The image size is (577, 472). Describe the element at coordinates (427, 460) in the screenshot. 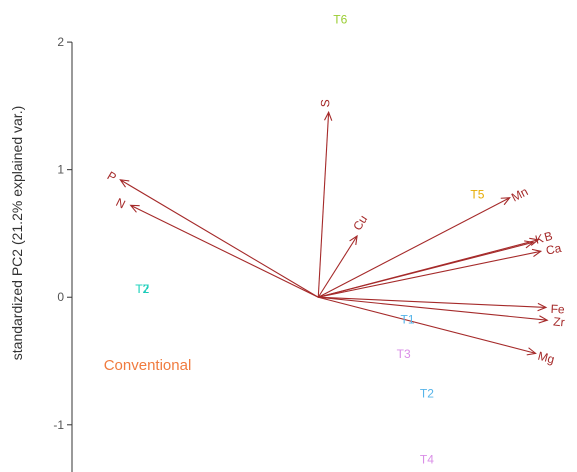

I see `observation-label-t4: T4` at that location.